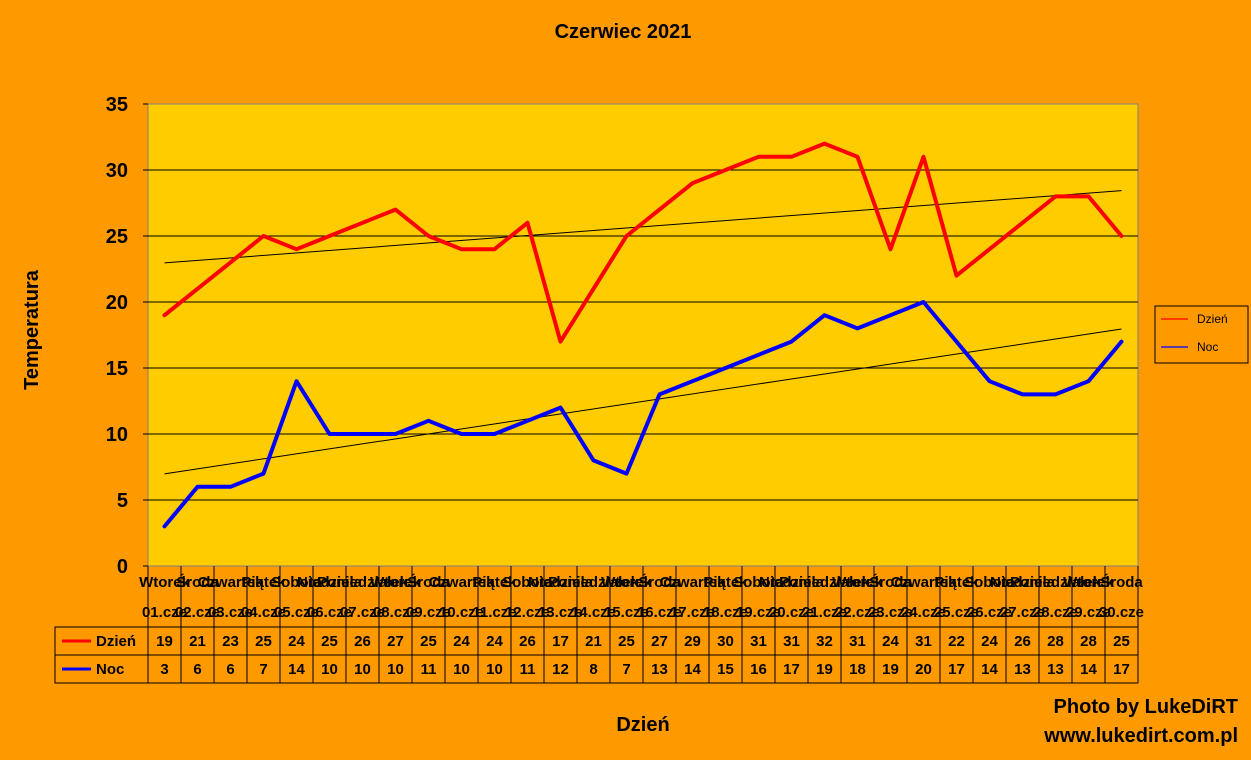  Describe the element at coordinates (1140, 736) in the screenshot. I see `credit-website: www.lukedirt.com.pl` at that location.